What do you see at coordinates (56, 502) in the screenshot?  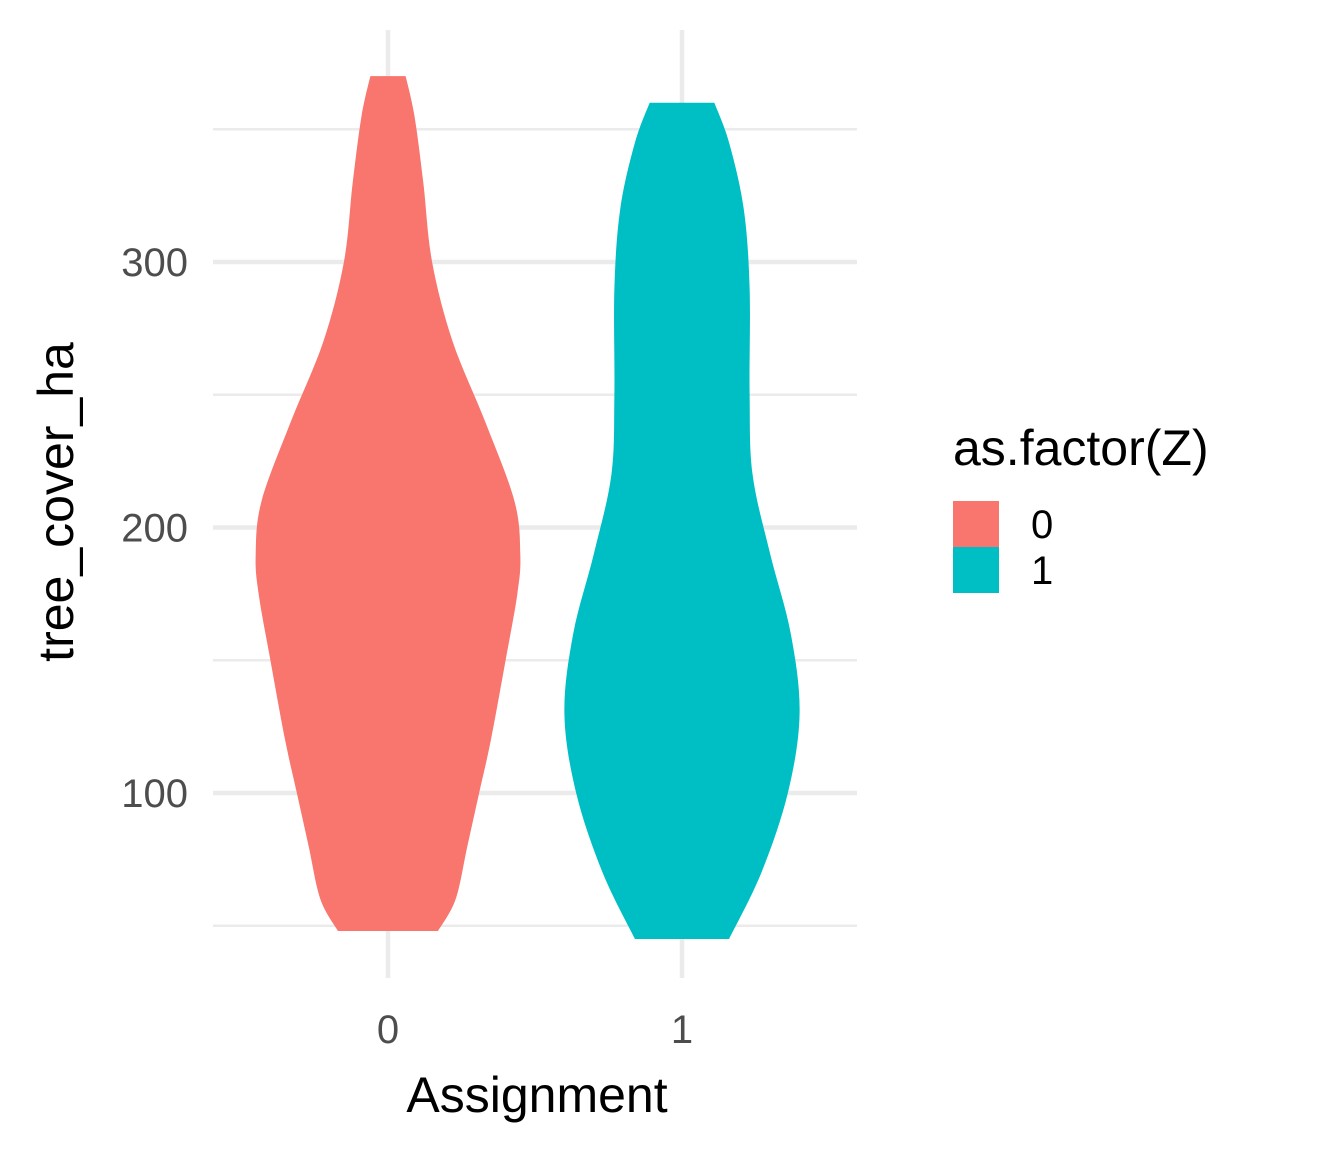 I see `y-axis-title: tree_cover_ha` at bounding box center [56, 502].